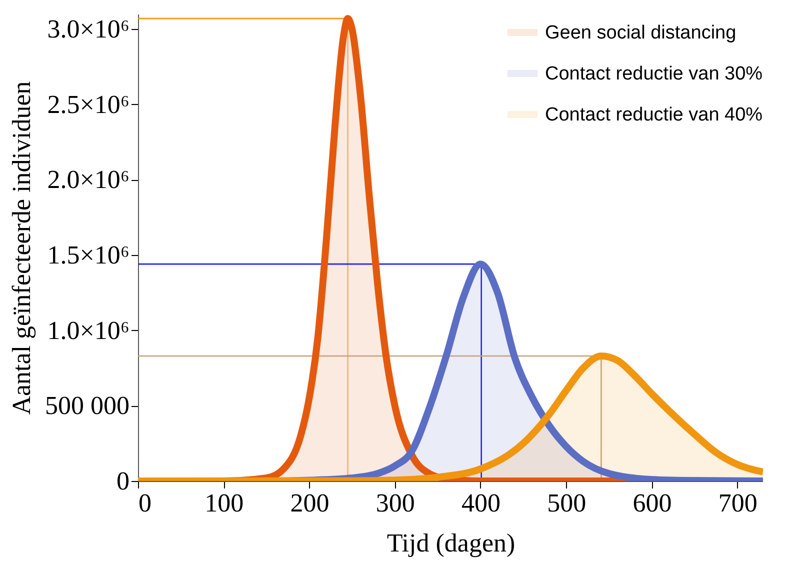  Describe the element at coordinates (654, 115) in the screenshot. I see `legend-label: Contact reductie van 40%` at that location.